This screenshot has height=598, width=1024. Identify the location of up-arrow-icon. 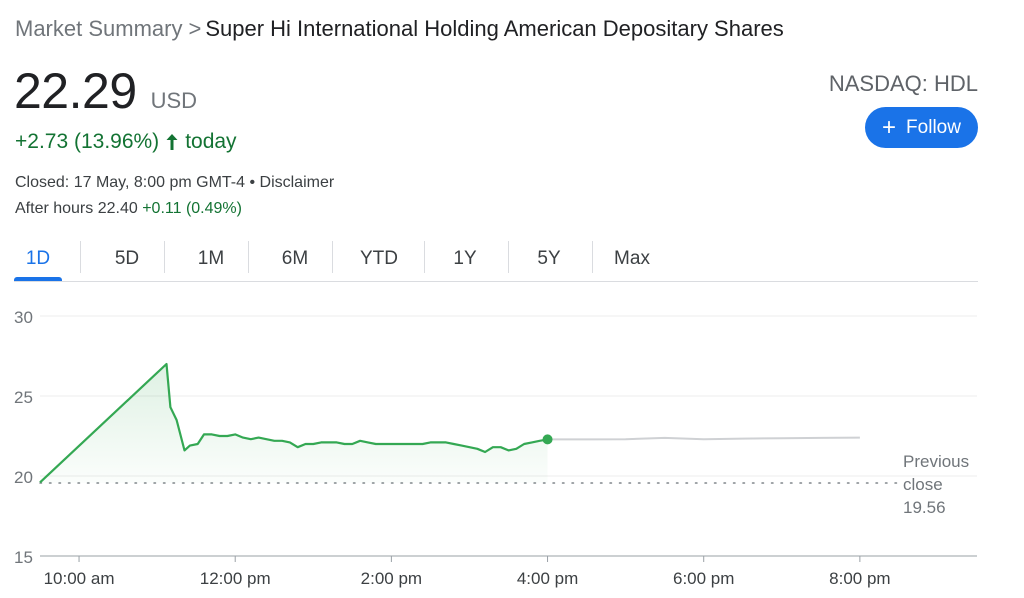
(172, 142).